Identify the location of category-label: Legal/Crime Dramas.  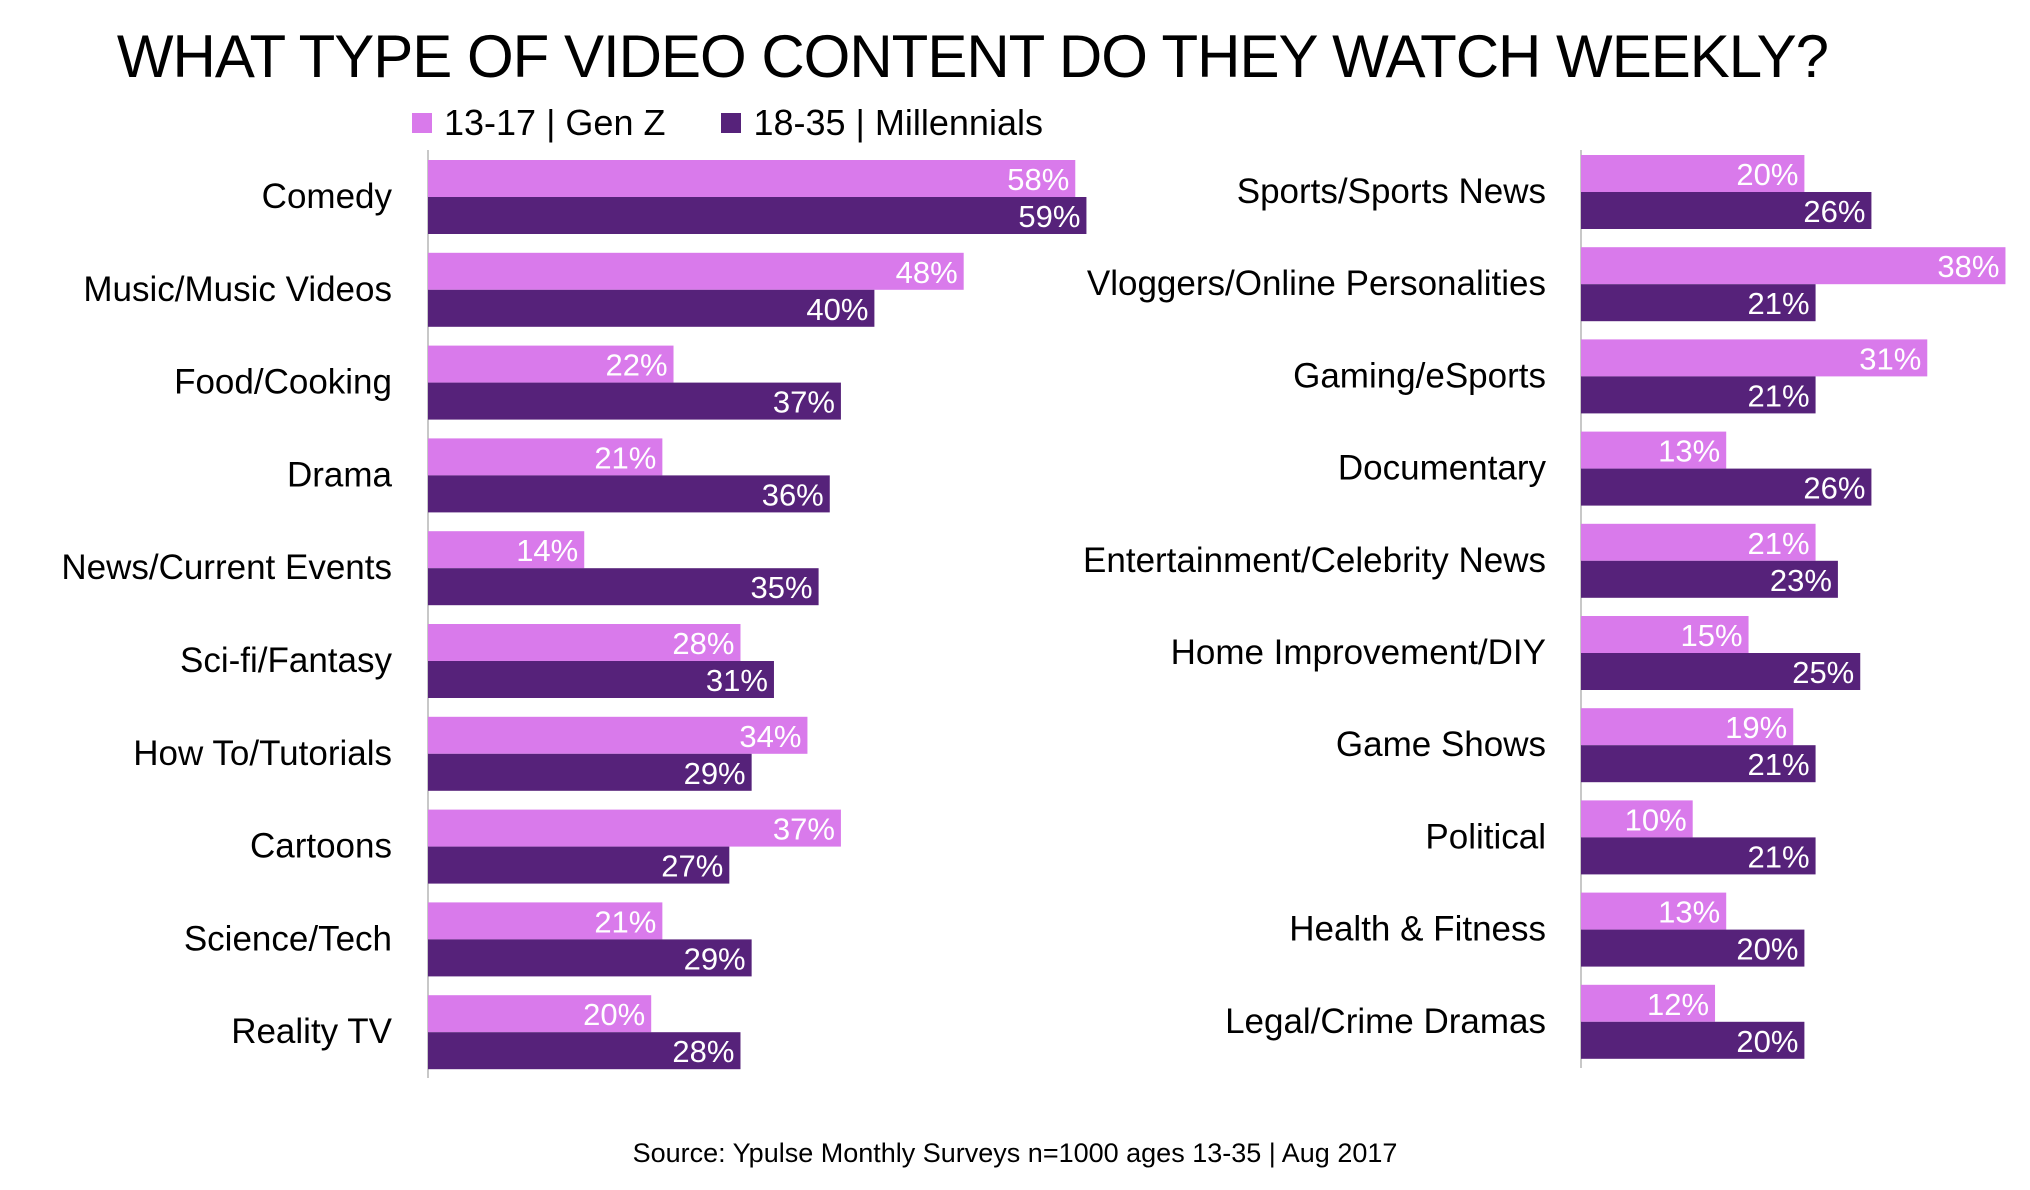
(1385, 1021).